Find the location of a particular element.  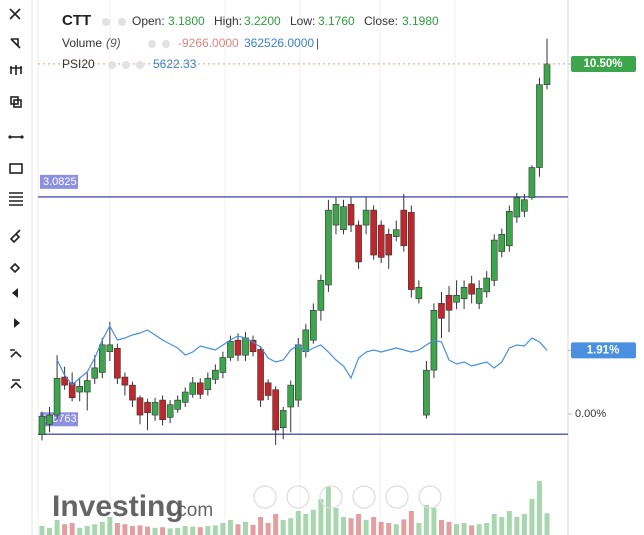

legend-value: 3.1800 is located at coordinates (186, 21).